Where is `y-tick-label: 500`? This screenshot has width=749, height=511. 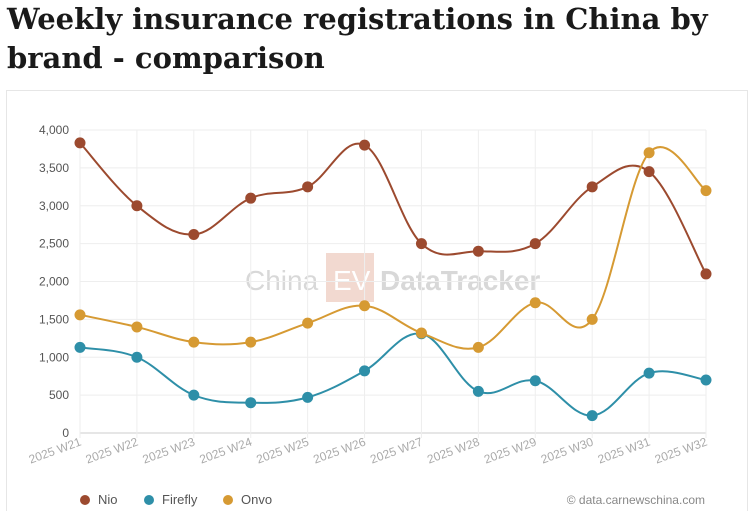 y-tick-label: 500 is located at coordinates (59, 395).